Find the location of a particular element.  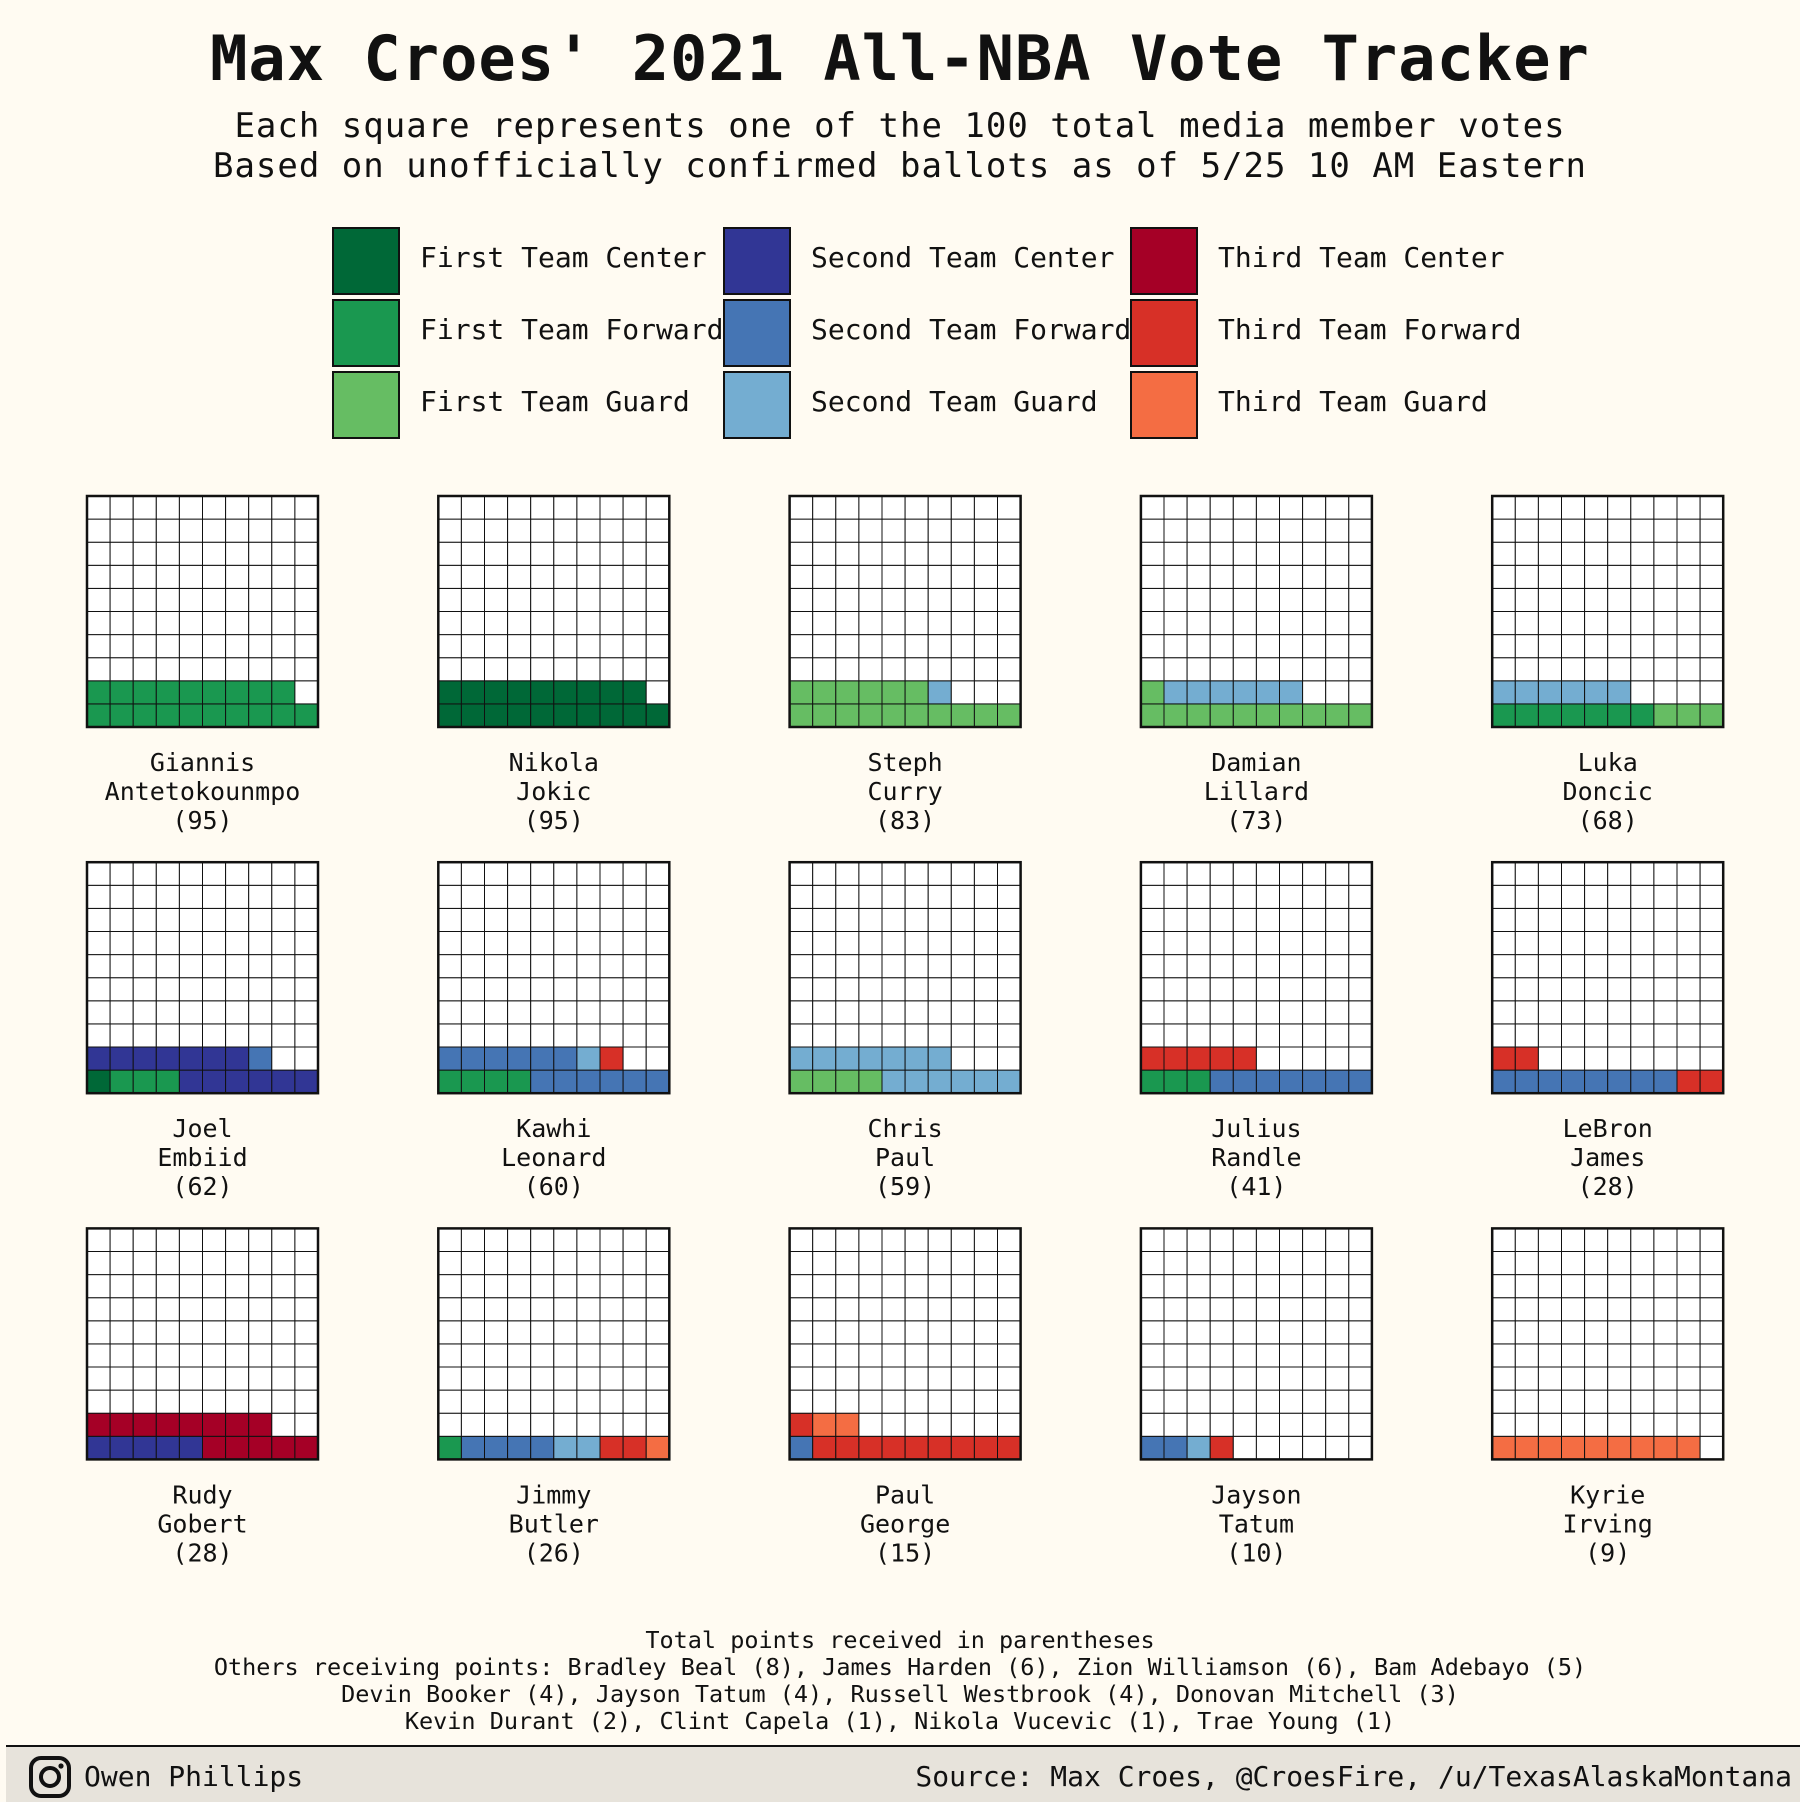

player-last-name: Doncic is located at coordinates (1608, 791).